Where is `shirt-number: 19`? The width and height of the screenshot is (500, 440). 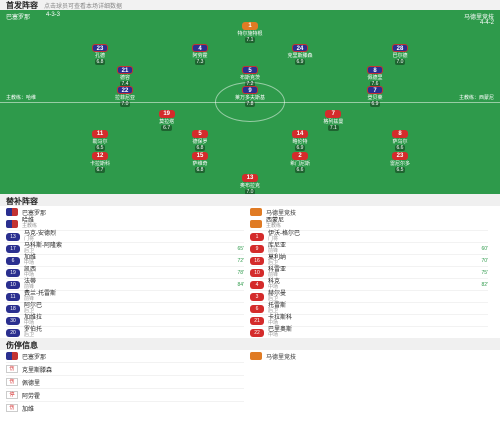 shirt-number: 19 is located at coordinates (166, 114).